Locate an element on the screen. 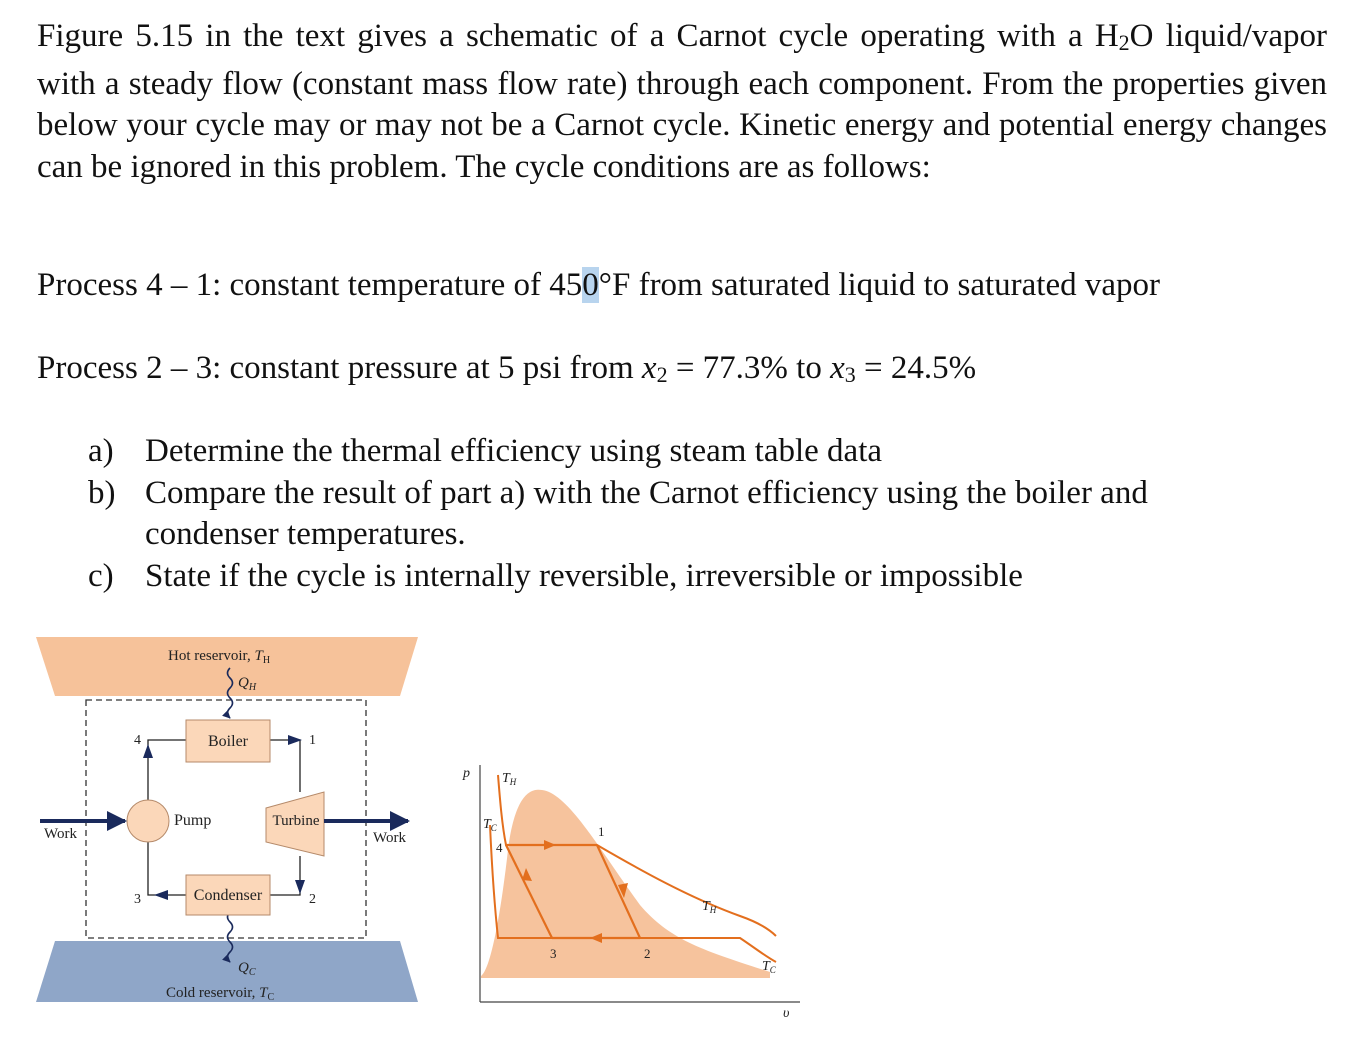 This screenshot has width=1362, height=1039. isotherm-th is located at coordinates (637, 855).